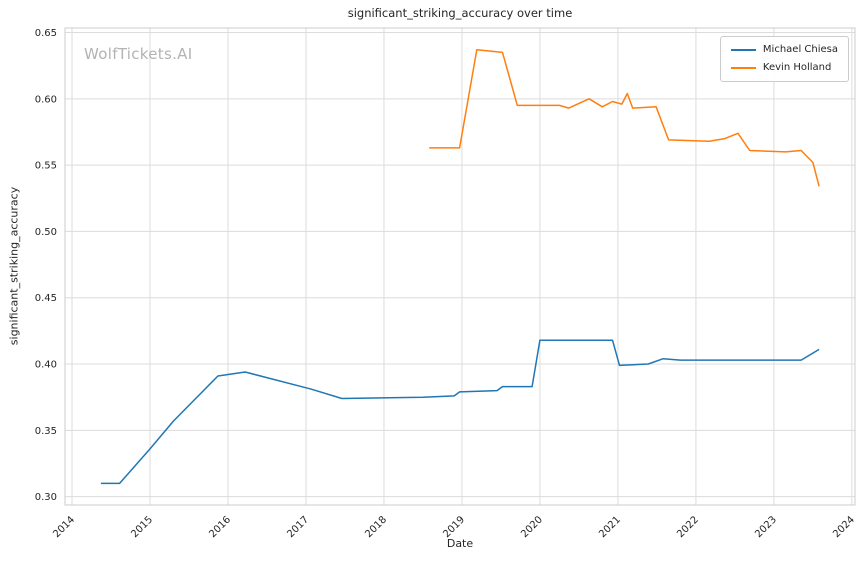 The image size is (865, 561). I want to click on y-axis-label: significant_striking_accuracy, so click(14, 266).